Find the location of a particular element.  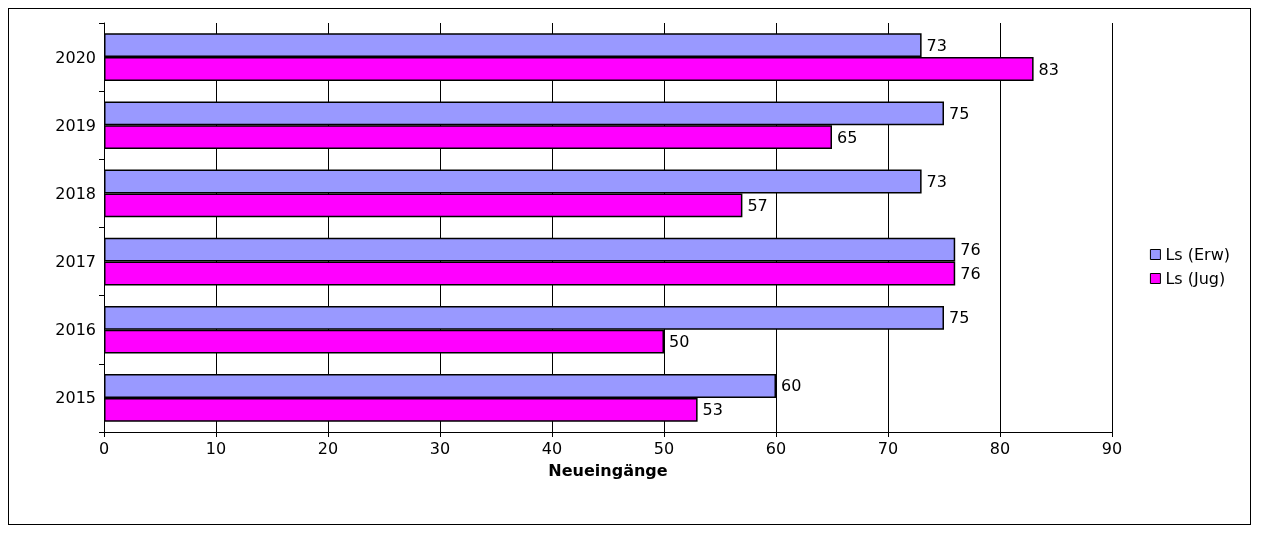

legend-label: Ls (Jug) is located at coordinates (1195, 278).